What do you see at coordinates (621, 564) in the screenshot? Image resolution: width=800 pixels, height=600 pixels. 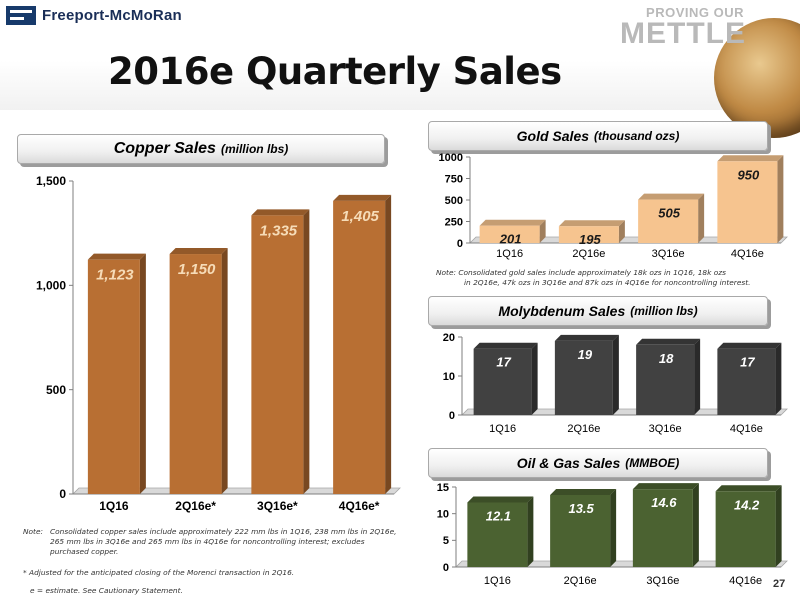 I see `oil-floor` at bounding box center [621, 564].